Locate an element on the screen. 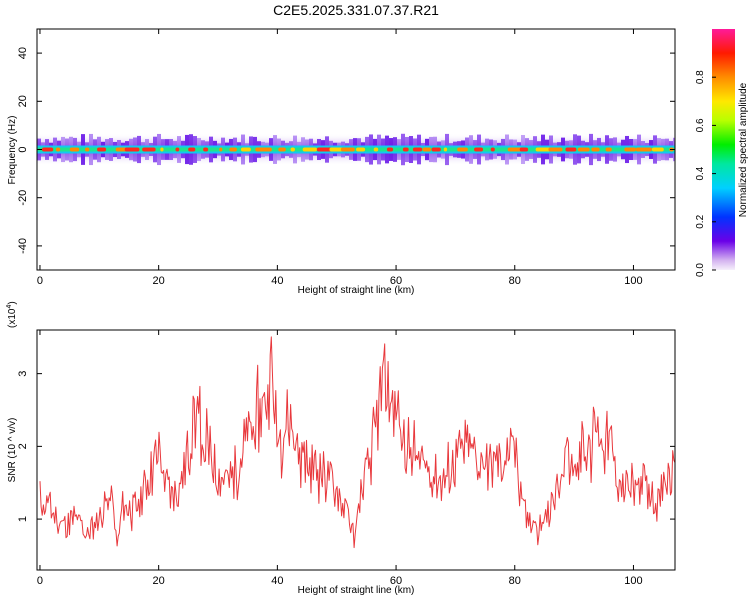 This screenshot has height=600, width=750. colorbar-tick-label: 0.4 is located at coordinates (700, 173).